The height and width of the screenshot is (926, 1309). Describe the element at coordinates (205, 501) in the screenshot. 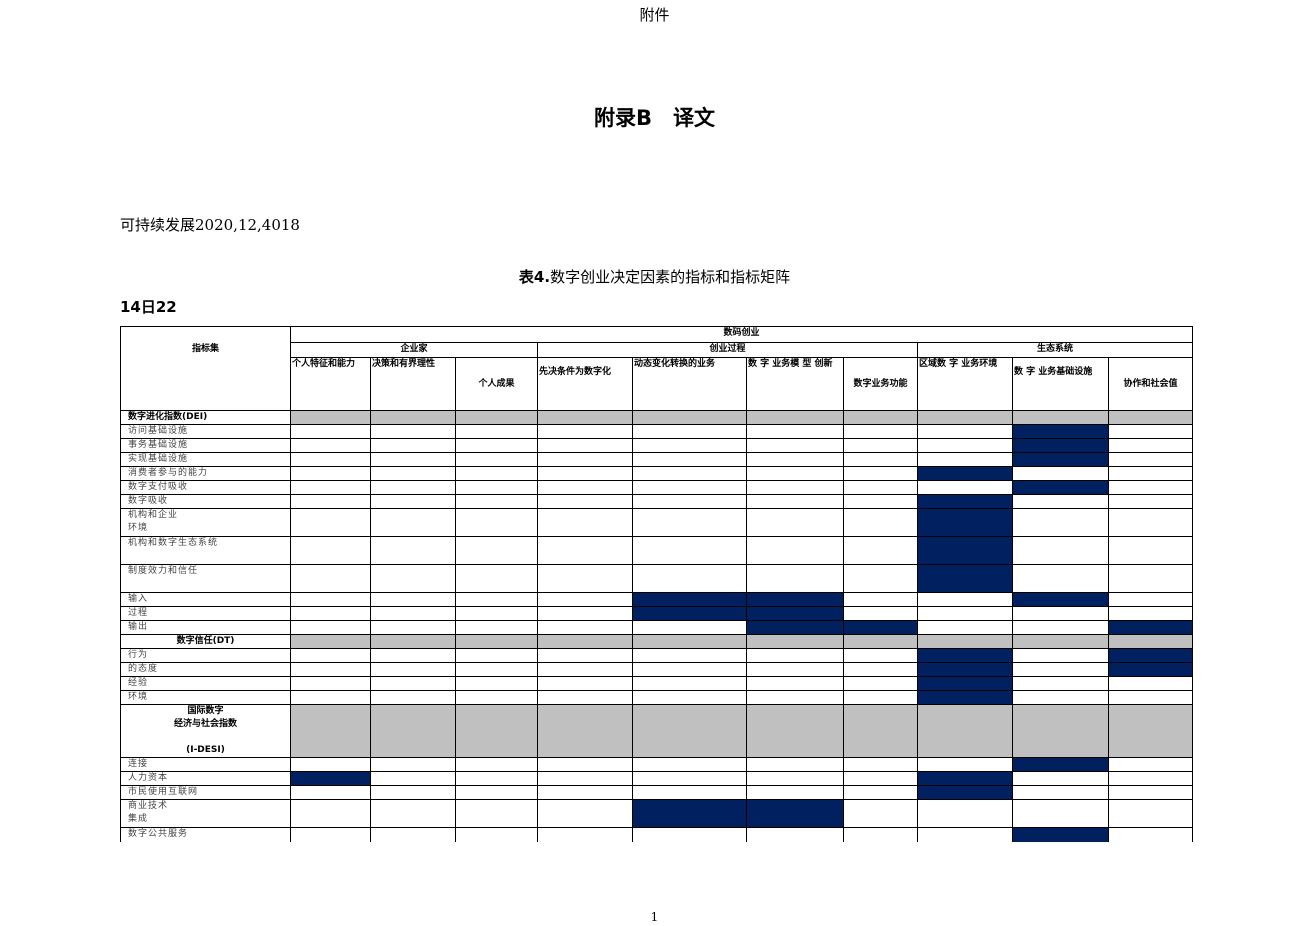

I see `row-label: 数字吸收` at that location.